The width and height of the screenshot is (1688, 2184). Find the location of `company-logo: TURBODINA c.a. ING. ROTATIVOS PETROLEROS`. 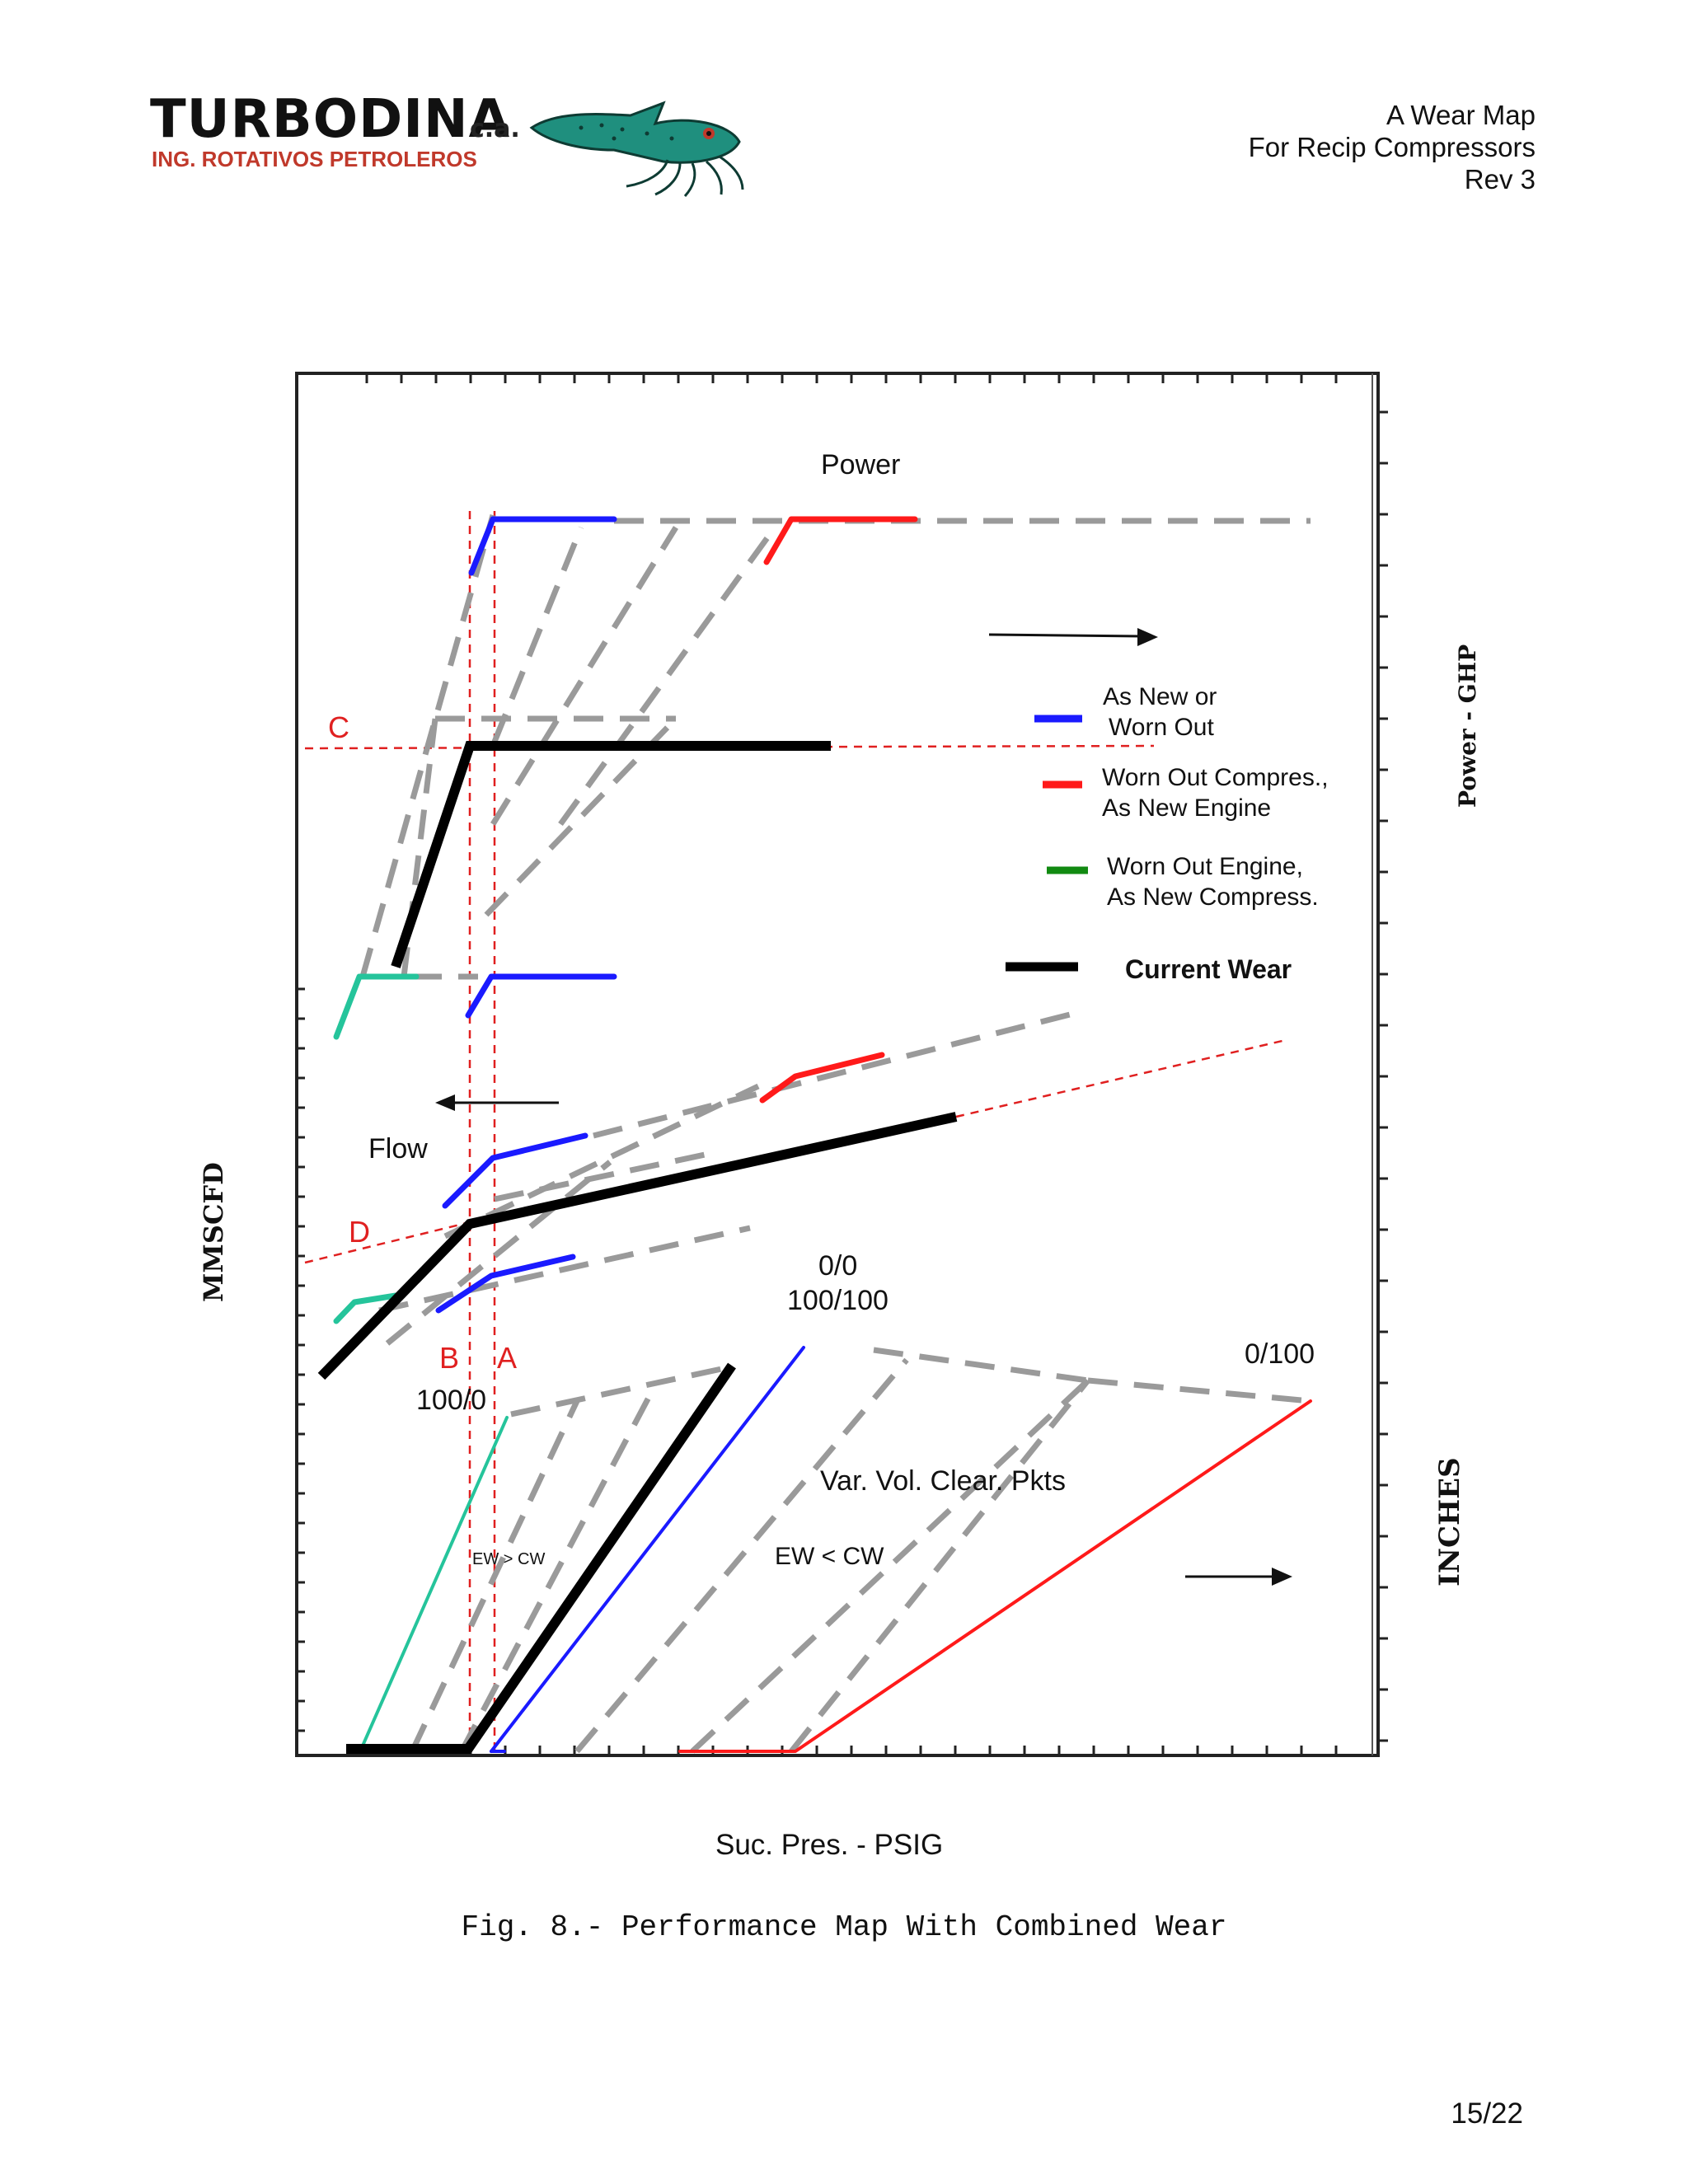

company-logo: TURBODINA c.a. ING. ROTATIVOS PETROLEROS is located at coordinates (453, 148).